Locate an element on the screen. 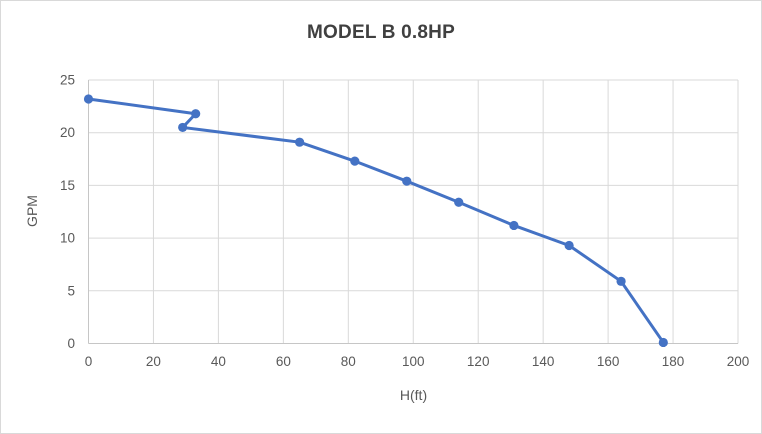  chart-title: MODEL B 0.8HP is located at coordinates (381, 32).